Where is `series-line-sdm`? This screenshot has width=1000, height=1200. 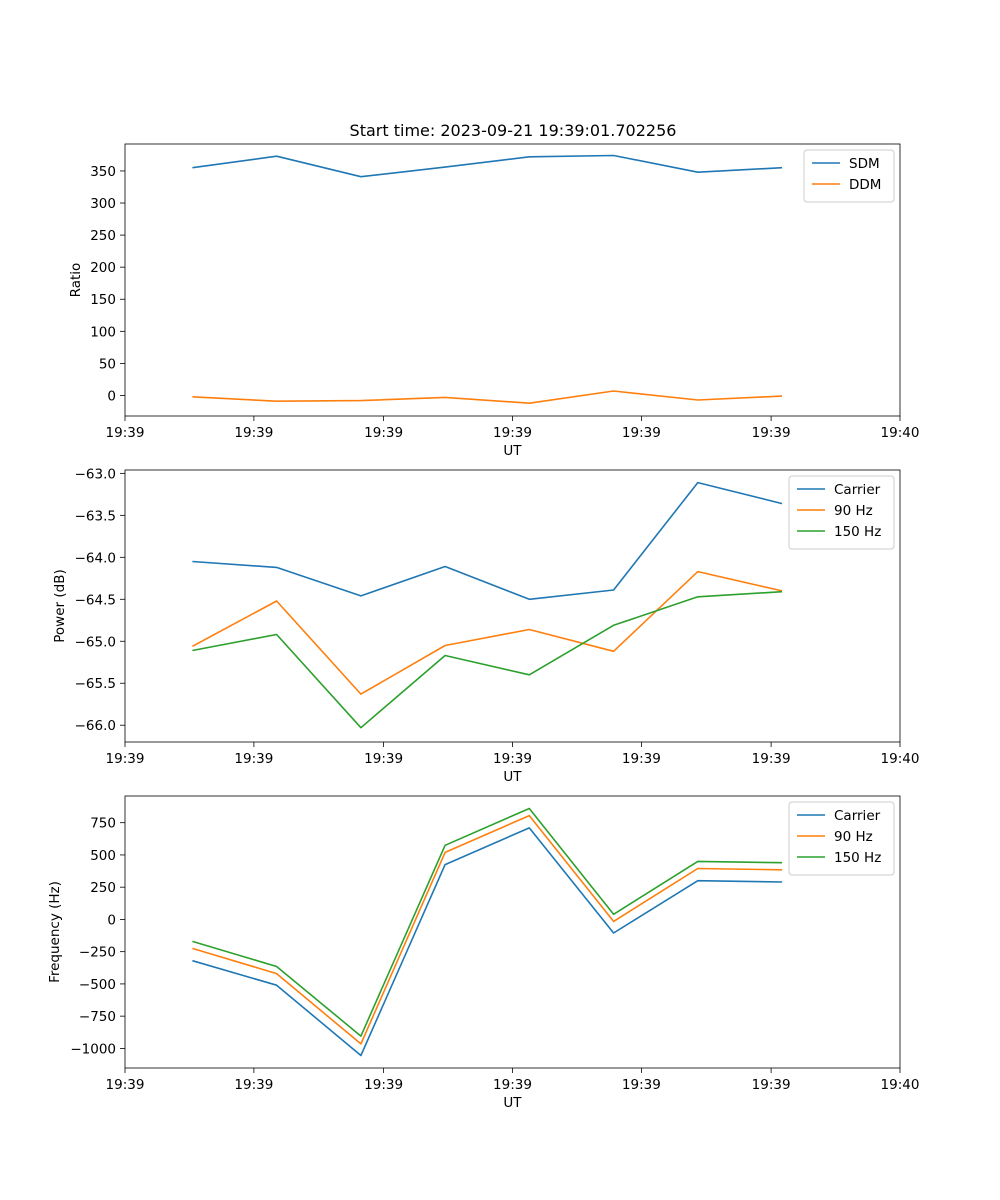 series-line-sdm is located at coordinates (487, 166).